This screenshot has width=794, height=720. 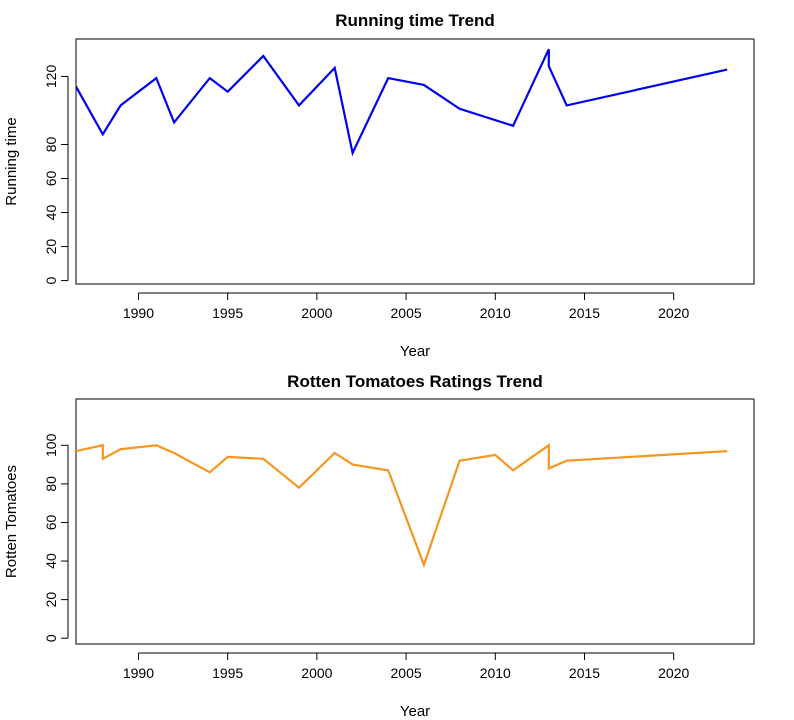 I want to click on running-time-x-tick-label: 2015, so click(x=584, y=313).